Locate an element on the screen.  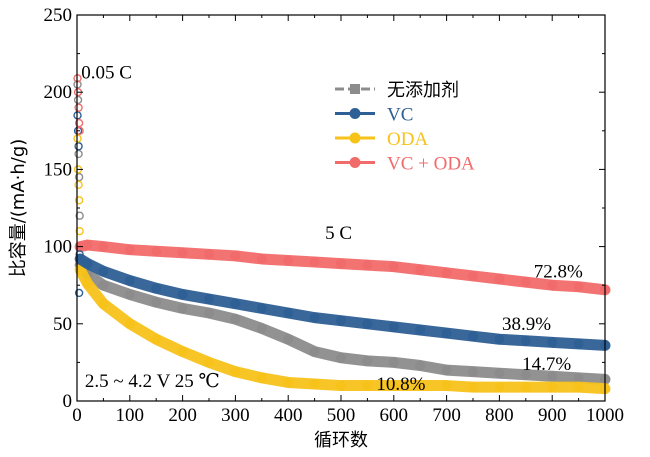
legend-circle-marker is located at coordinates (355, 113).